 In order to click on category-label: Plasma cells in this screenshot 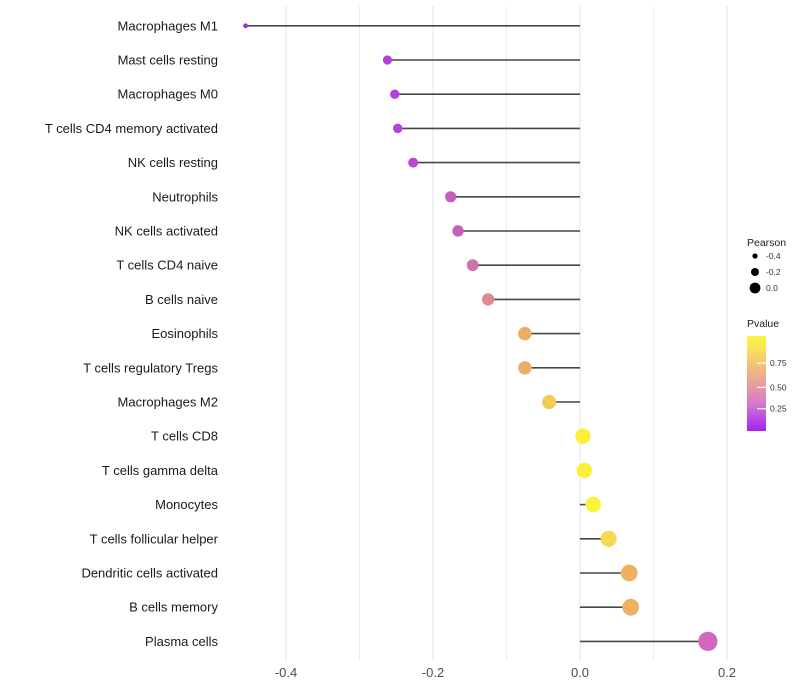, I will do `click(181, 641)`.